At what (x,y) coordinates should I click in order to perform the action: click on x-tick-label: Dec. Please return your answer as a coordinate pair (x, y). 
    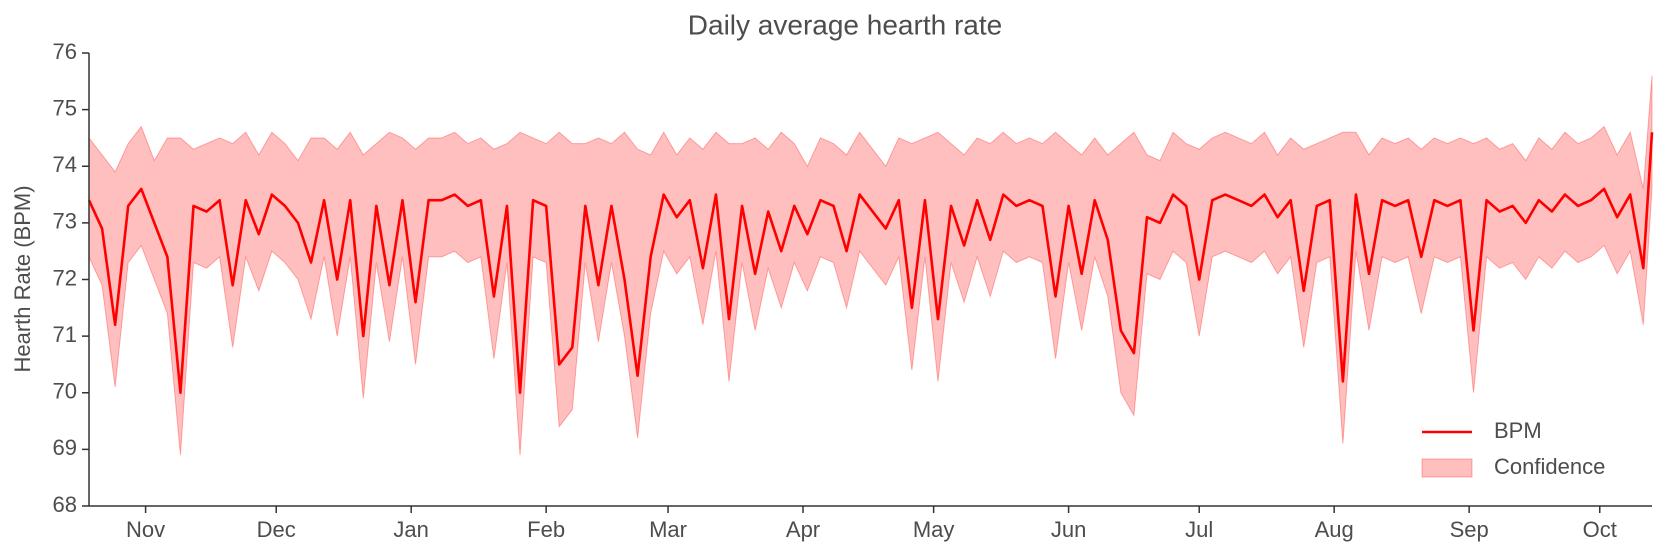
    Looking at the image, I should click on (276, 529).